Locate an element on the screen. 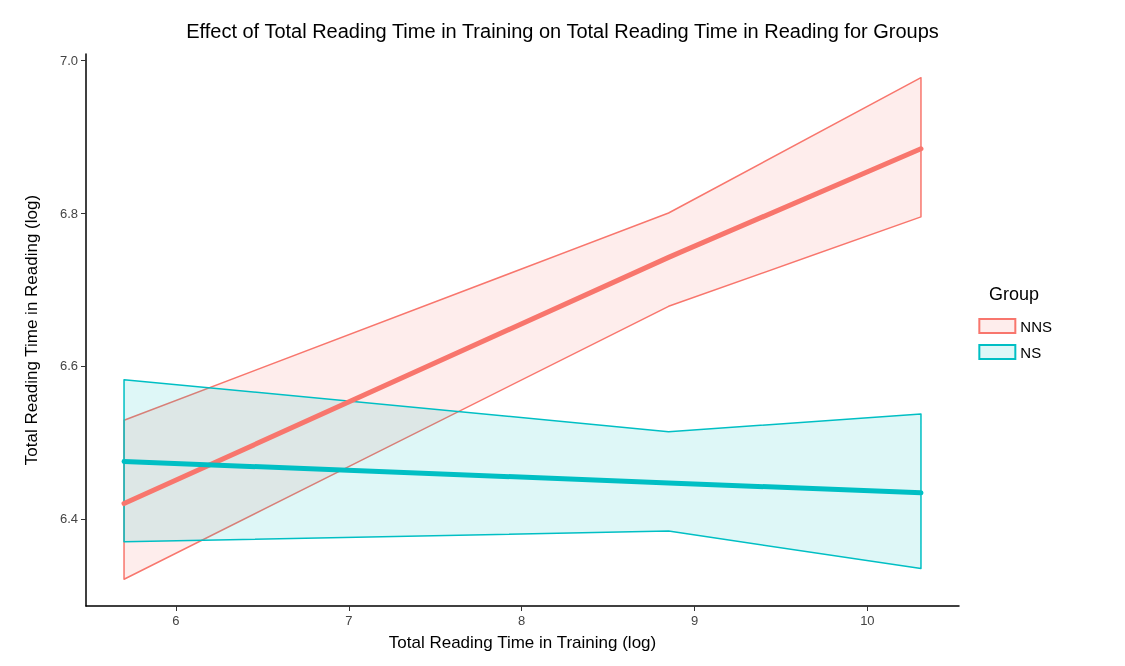 The height and width of the screenshot is (666, 1125). legend-title: Group is located at coordinates (1013, 294).